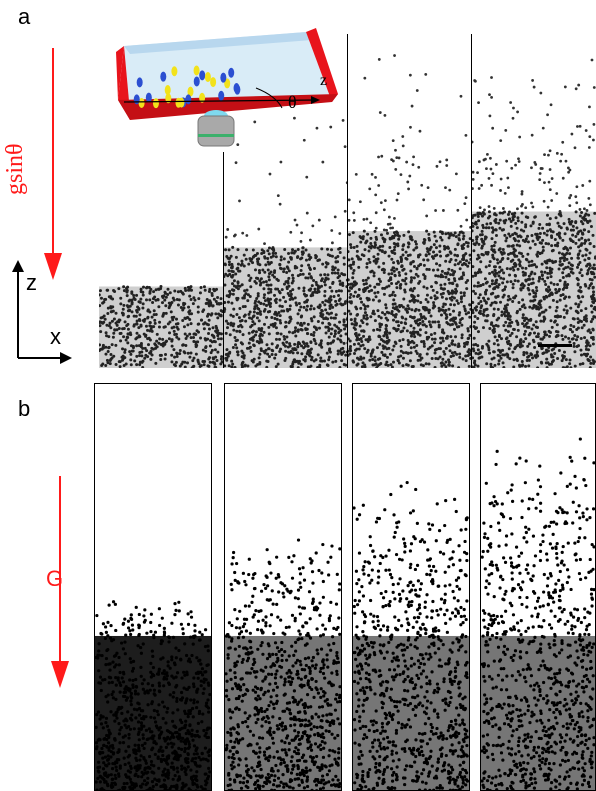  What do you see at coordinates (24, 408) in the screenshot?
I see `panel-b-label: b` at bounding box center [24, 408].